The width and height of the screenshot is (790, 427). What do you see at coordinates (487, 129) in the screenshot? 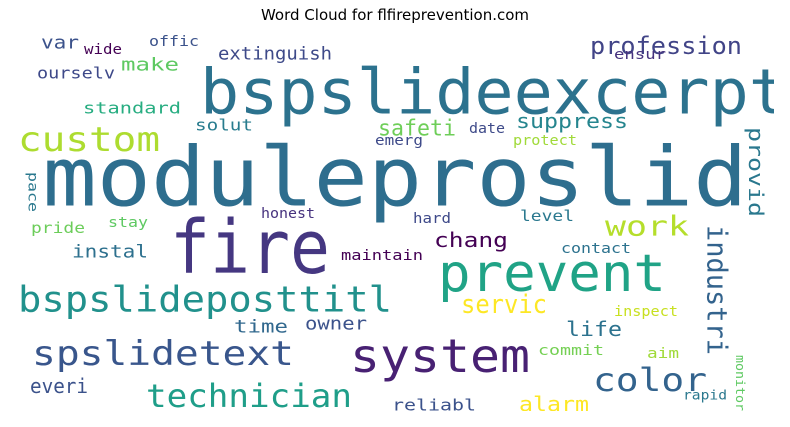
I see `word-date: date` at bounding box center [487, 129].